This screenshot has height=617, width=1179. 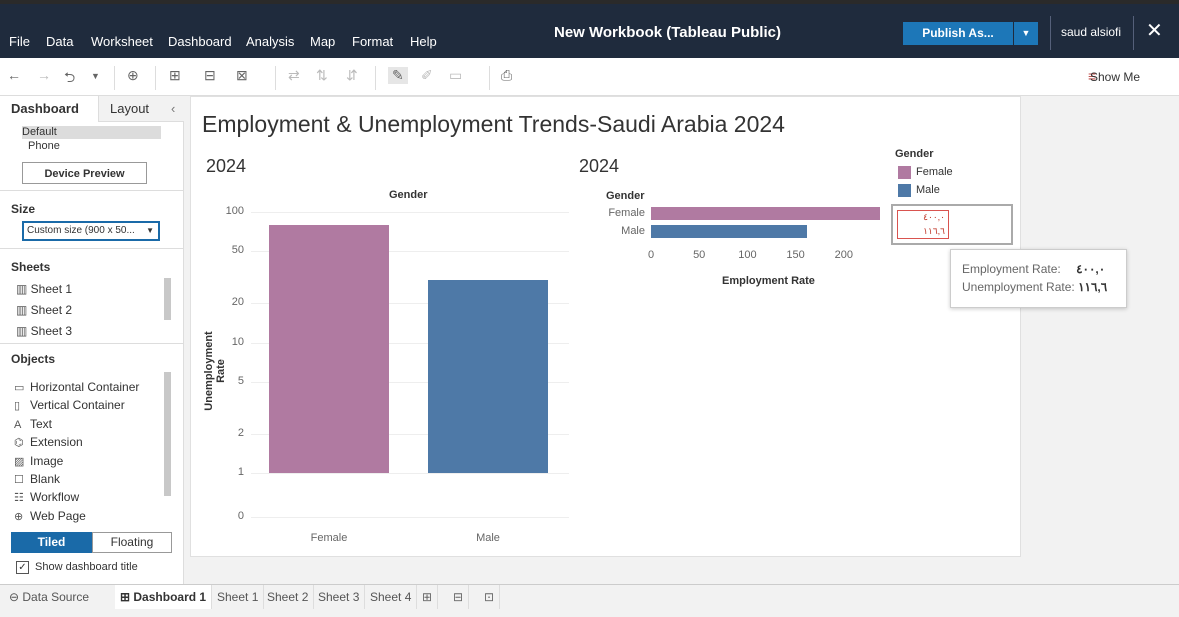 I want to click on filter-box: ٤٠٠,٠ ١١٦,٦, so click(x=952, y=224).